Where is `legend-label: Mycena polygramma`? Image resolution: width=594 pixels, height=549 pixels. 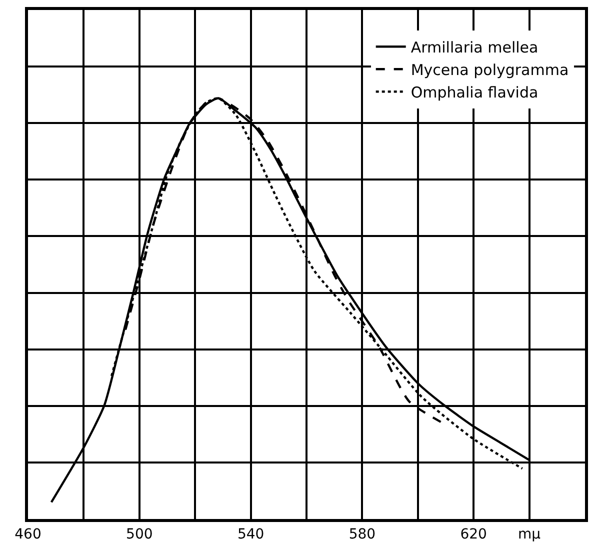 legend-label: Mycena polygramma is located at coordinates (489, 69).